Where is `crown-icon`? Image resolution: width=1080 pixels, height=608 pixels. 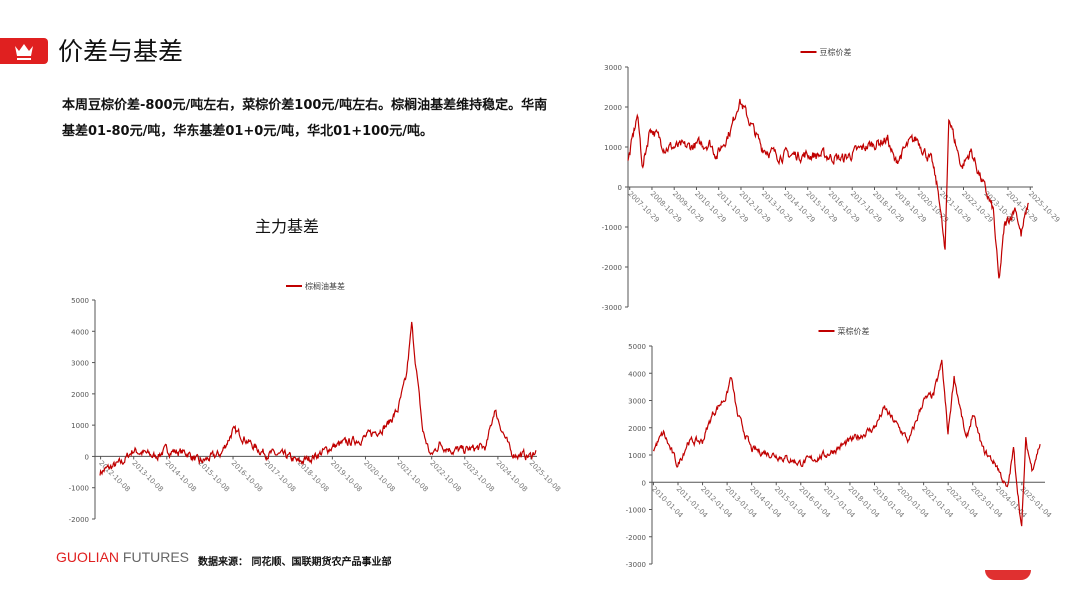
crown-icon is located at coordinates (24, 52).